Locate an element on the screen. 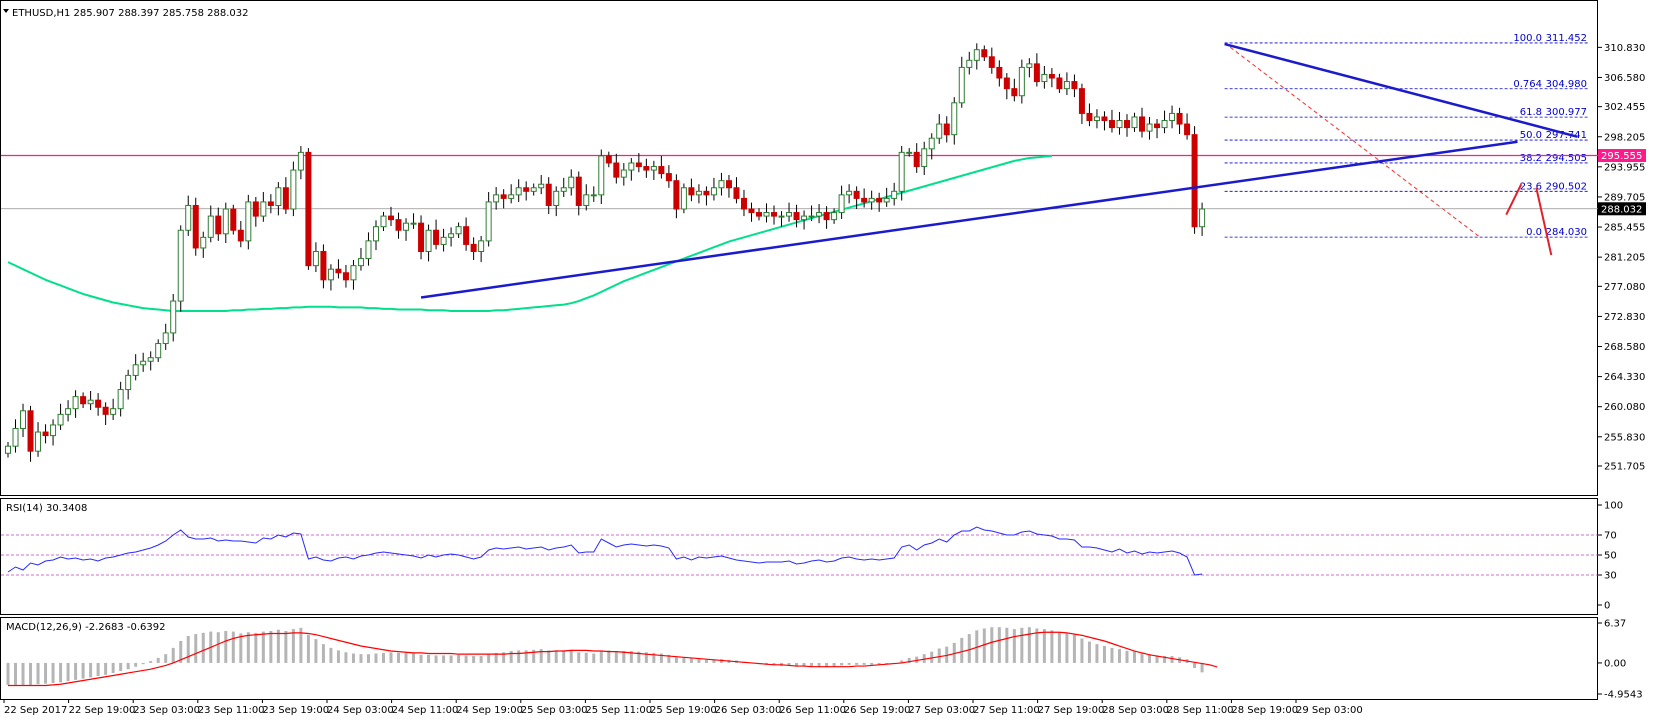  fib-level-value: 297.741 is located at coordinates (1566, 135).